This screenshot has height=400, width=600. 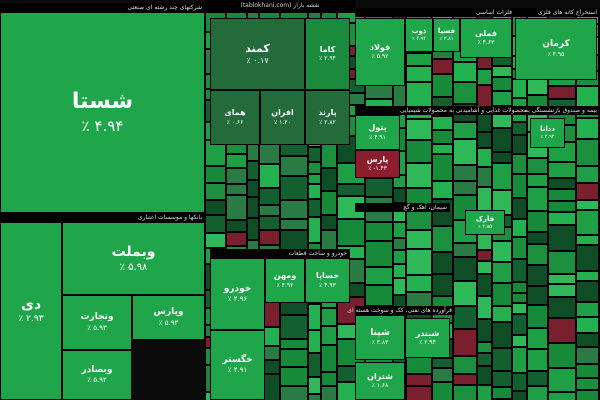 What do you see at coordinates (380, 47) in the screenshot?
I see `tile-symbol: فولاد` at bounding box center [380, 47].